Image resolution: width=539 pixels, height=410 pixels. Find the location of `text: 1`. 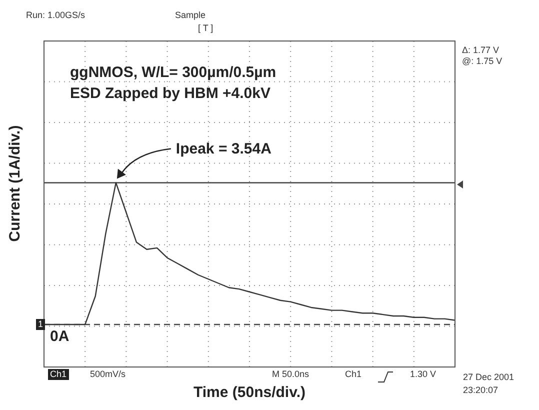

text: 1 is located at coordinates (41, 324).